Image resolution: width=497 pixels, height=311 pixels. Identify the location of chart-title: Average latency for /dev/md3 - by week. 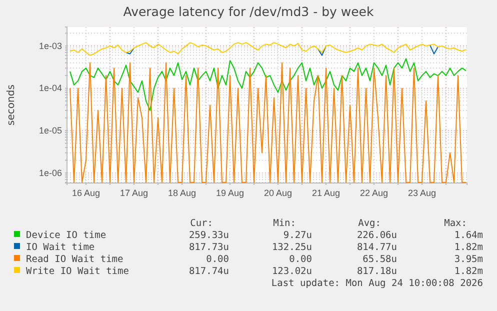
(248, 11).